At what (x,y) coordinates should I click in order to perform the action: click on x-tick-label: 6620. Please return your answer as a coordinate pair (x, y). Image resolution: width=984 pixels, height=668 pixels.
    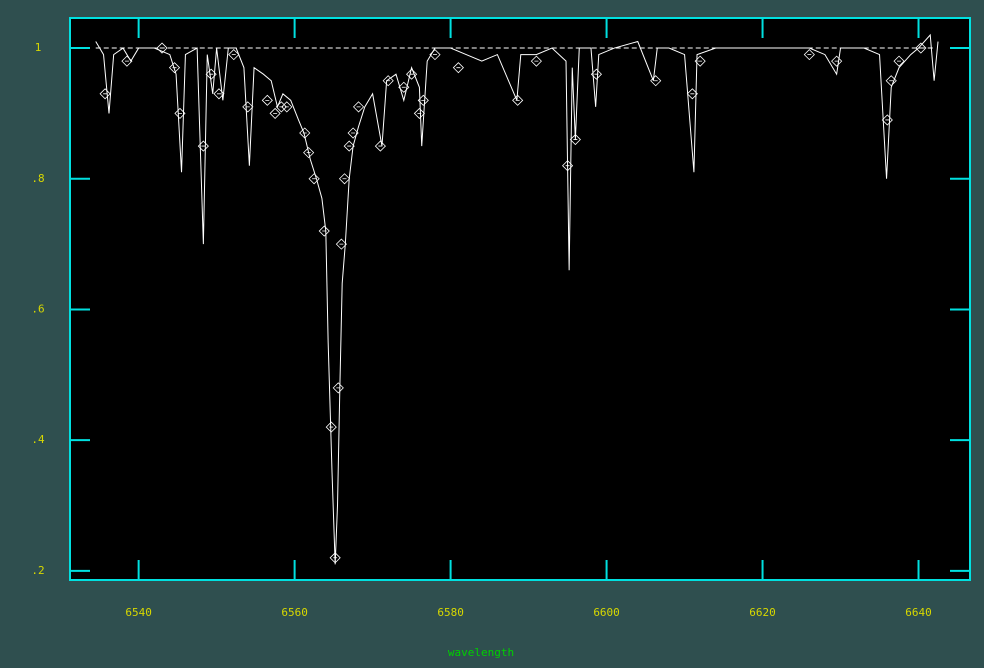
    Looking at the image, I should click on (762, 612).